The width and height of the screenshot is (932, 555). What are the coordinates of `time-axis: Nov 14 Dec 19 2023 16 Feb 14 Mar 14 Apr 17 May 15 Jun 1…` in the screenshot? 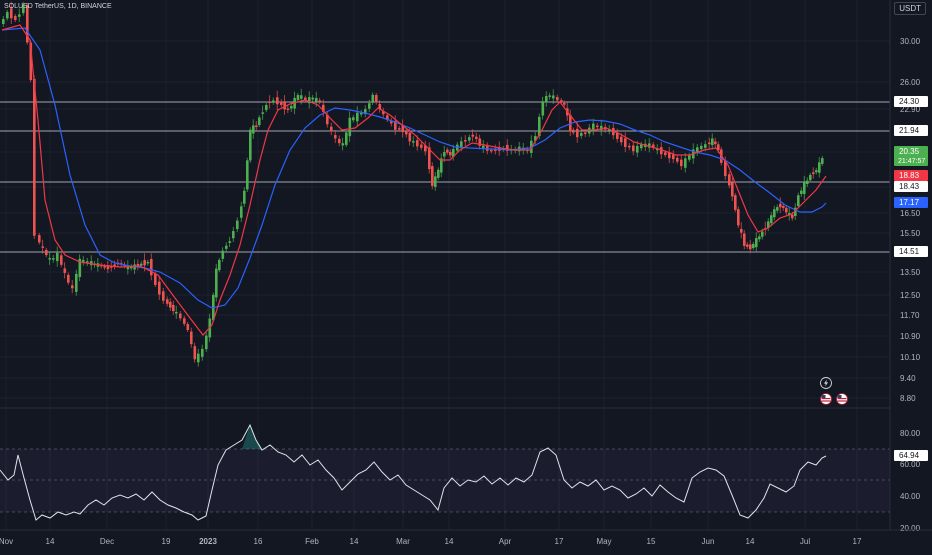 It's located at (431, 541).